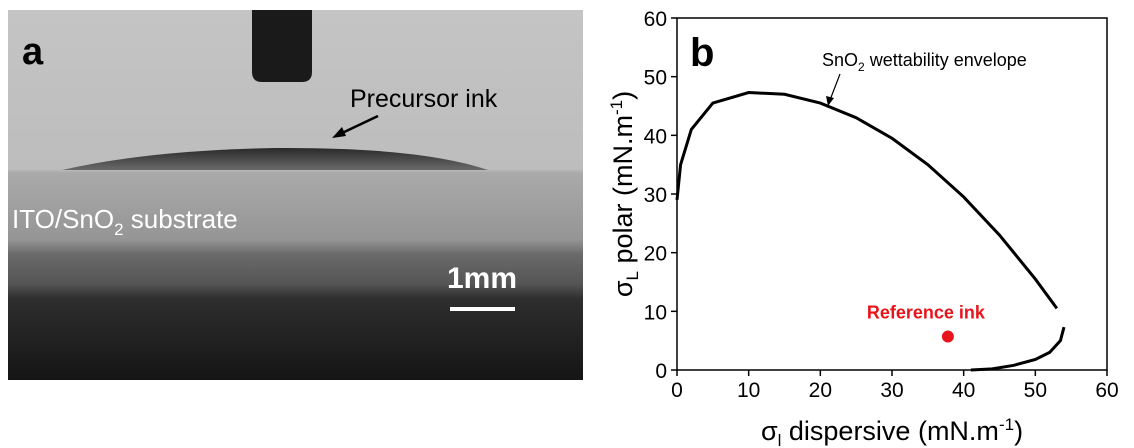 The height and width of the screenshot is (448, 1134). I want to click on panel-label: a, so click(33, 52).